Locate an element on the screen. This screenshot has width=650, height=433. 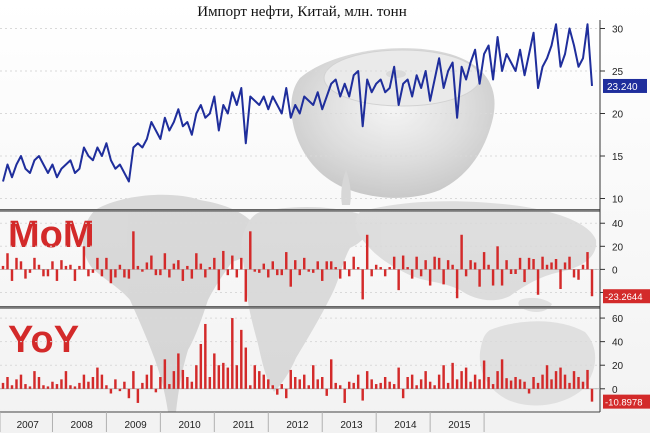
top-last-value-box is located at coordinates (625, 85).